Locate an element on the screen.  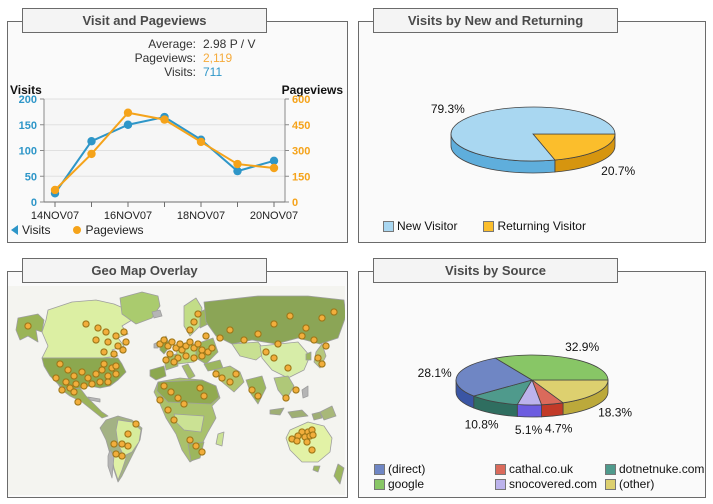
pie-slice-new-visitor is located at coordinates (533, 134).